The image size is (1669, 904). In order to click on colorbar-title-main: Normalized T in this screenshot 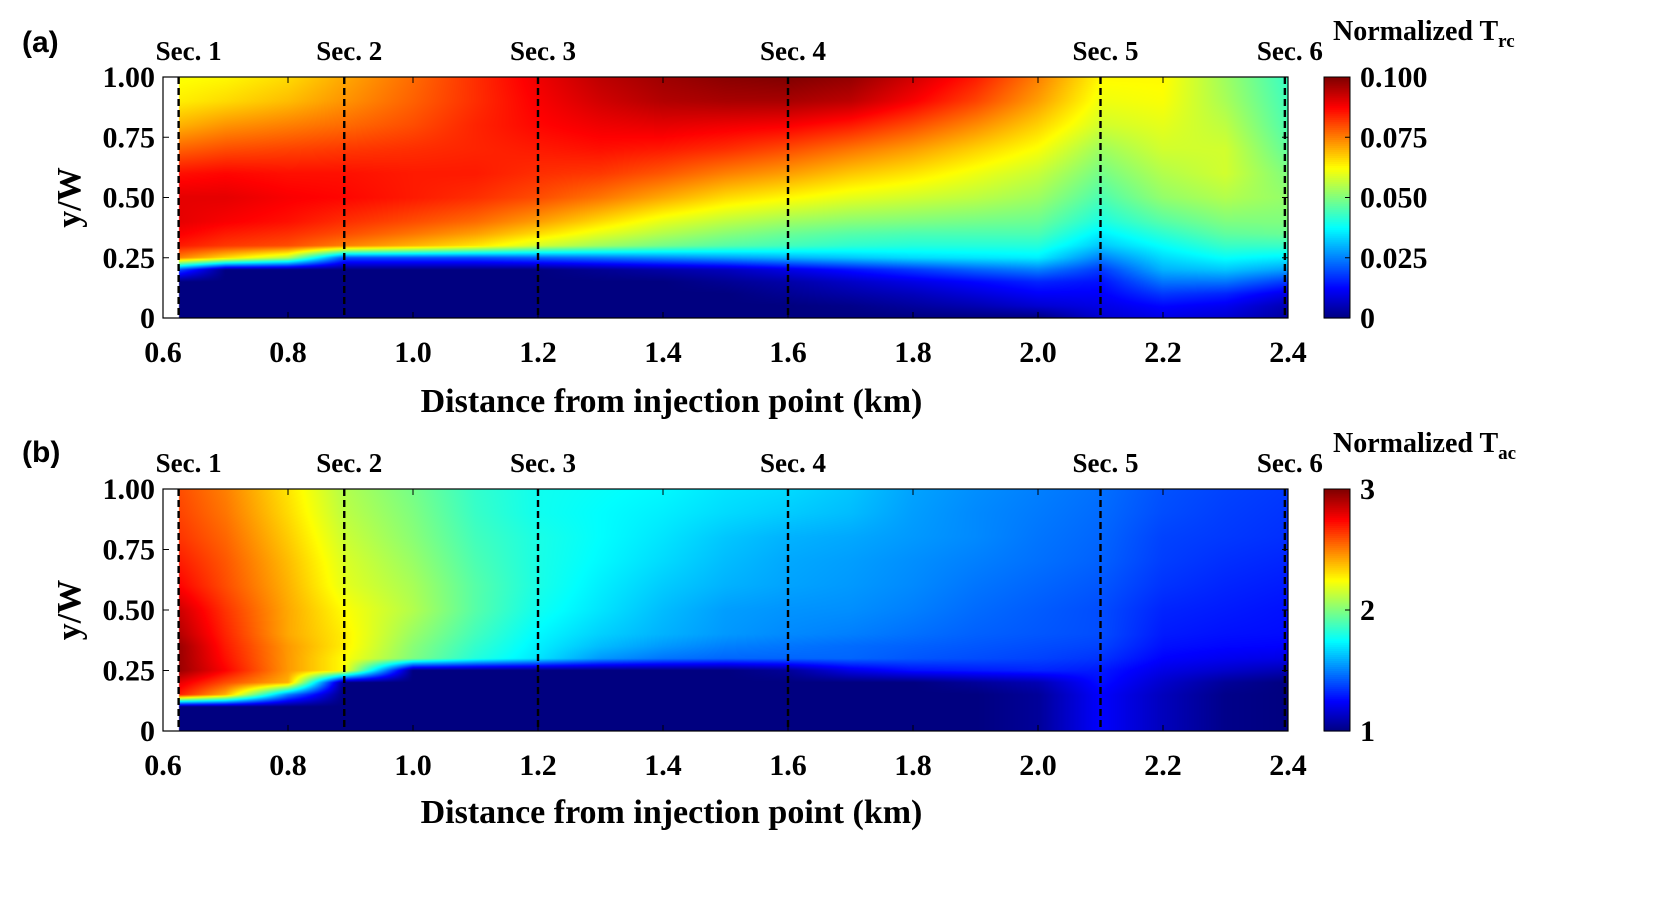, I will do `click(1415, 443)`.